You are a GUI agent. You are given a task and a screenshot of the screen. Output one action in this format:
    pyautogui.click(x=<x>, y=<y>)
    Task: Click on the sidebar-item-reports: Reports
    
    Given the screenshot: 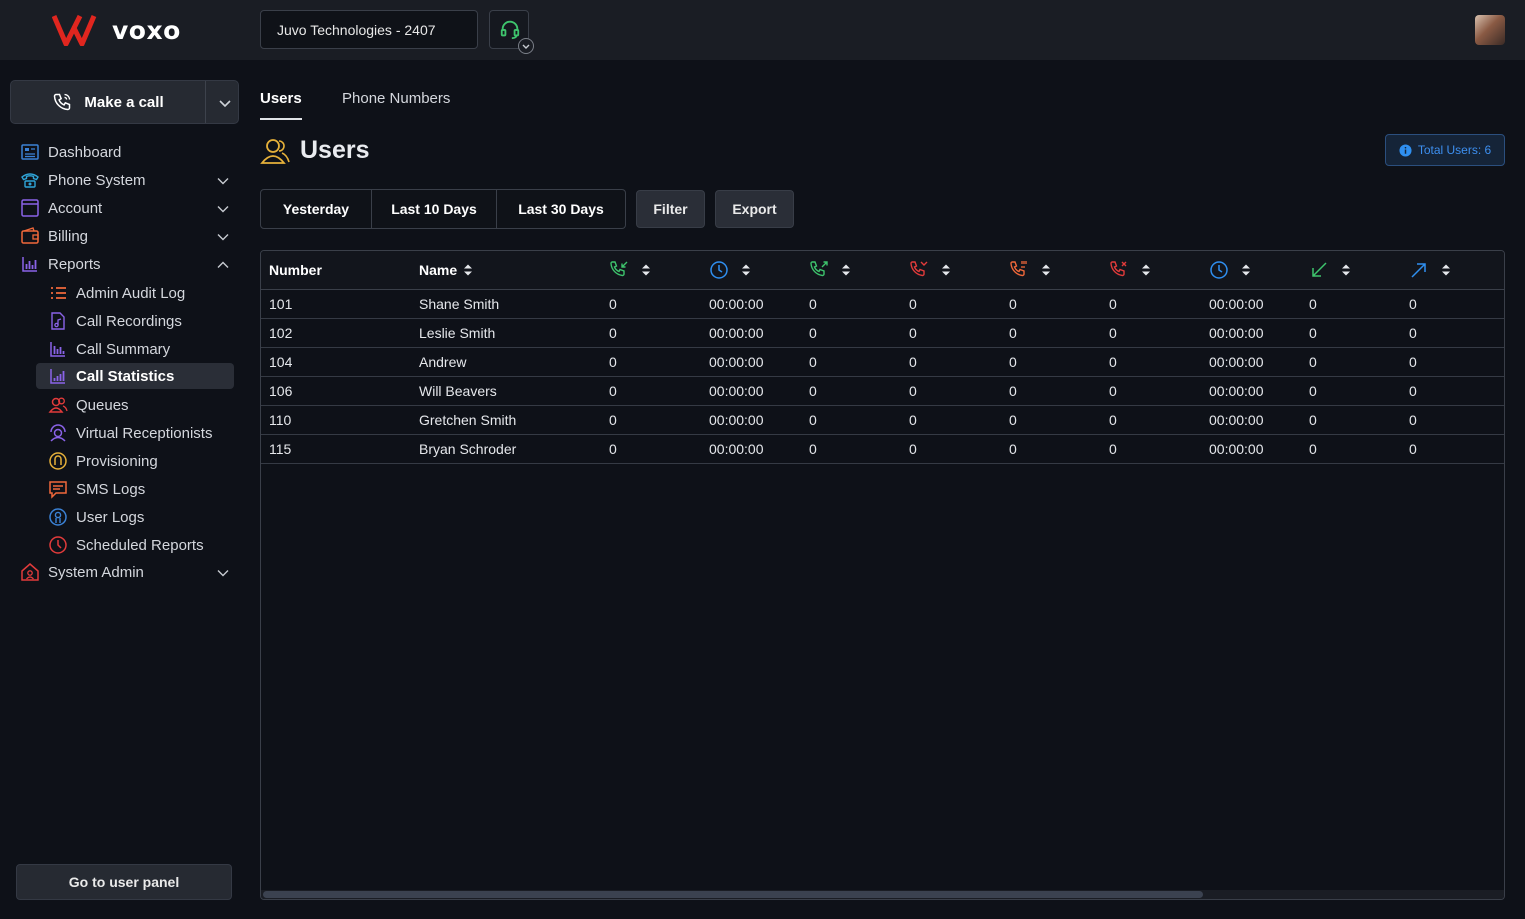 What is the action you would take?
    pyautogui.click(x=128, y=264)
    